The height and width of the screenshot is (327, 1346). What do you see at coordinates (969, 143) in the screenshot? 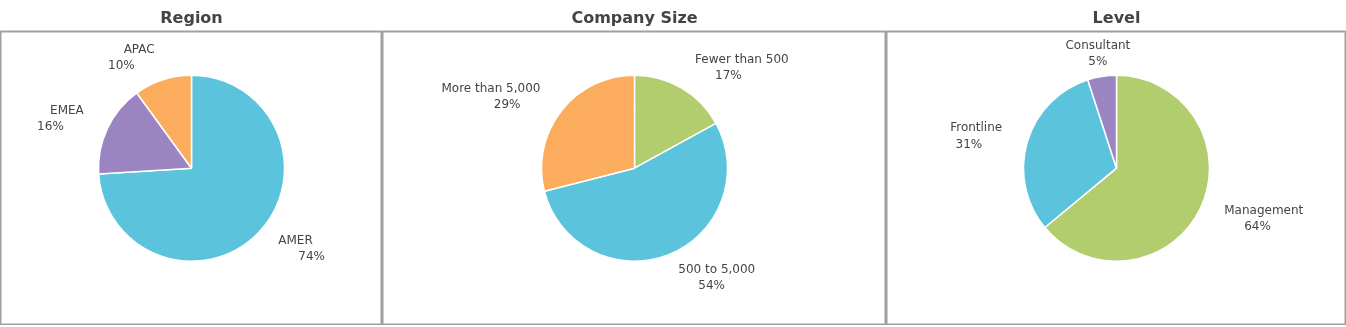
I see `data-label: 31%` at bounding box center [969, 143].